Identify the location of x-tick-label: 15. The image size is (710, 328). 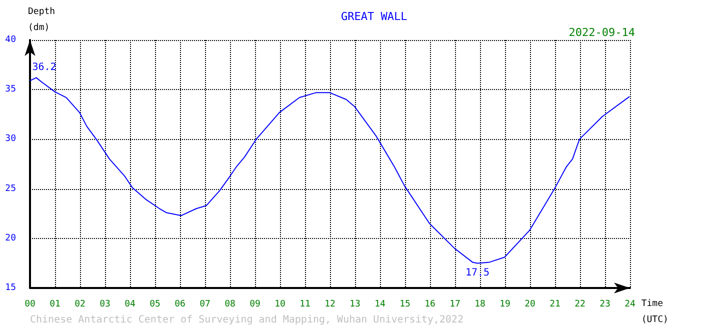
(405, 305).